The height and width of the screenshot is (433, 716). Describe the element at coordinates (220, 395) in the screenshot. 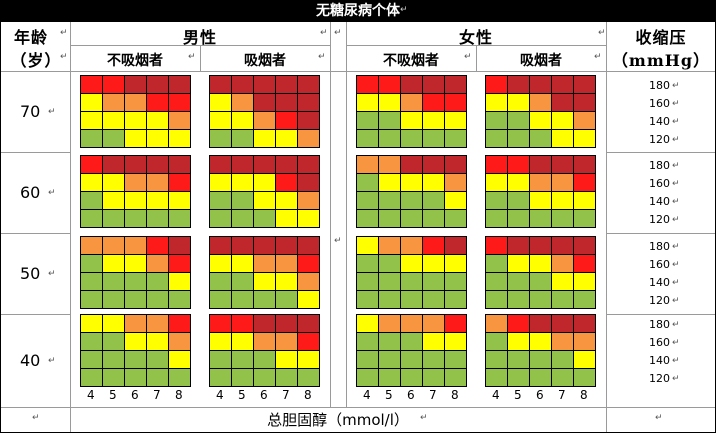

I see `cholesterol-tick: 4` at that location.